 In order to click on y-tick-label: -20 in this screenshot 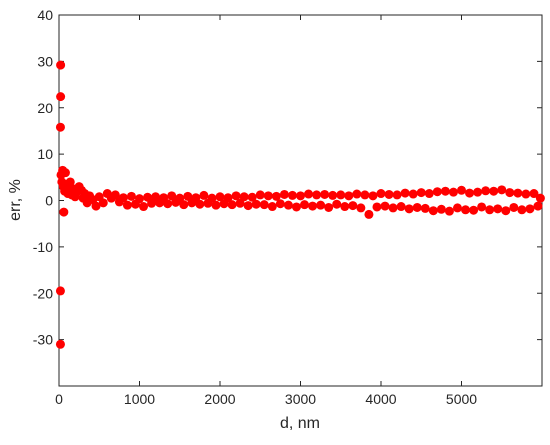, I will do `click(43, 293)`.